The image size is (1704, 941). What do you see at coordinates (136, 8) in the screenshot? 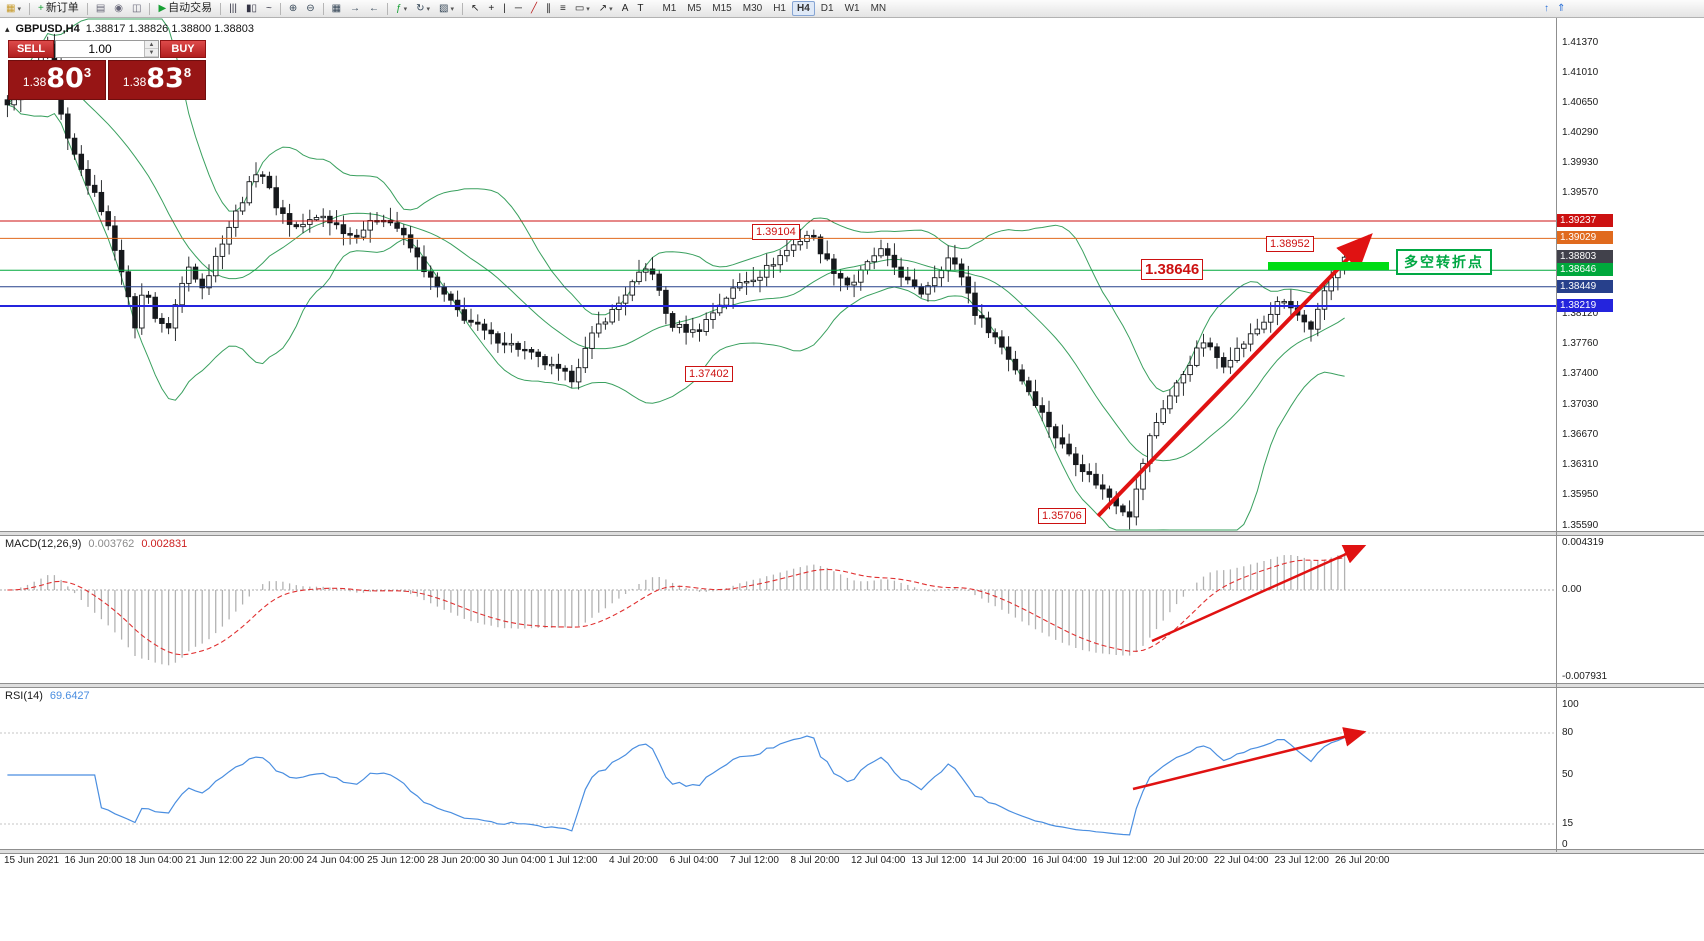
I see `snapshot-button: ◫` at bounding box center [136, 8].